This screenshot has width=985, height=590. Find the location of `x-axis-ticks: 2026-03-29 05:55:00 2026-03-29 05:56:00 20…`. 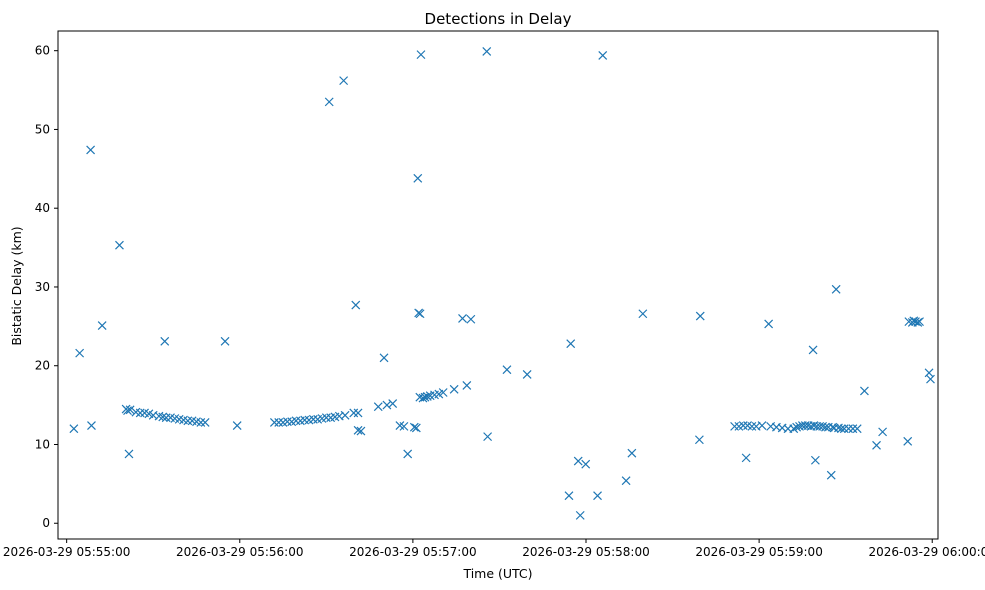

x-axis-ticks: 2026-03-29 05:55:00 2026-03-29 05:56:00 20… is located at coordinates (494, 549).